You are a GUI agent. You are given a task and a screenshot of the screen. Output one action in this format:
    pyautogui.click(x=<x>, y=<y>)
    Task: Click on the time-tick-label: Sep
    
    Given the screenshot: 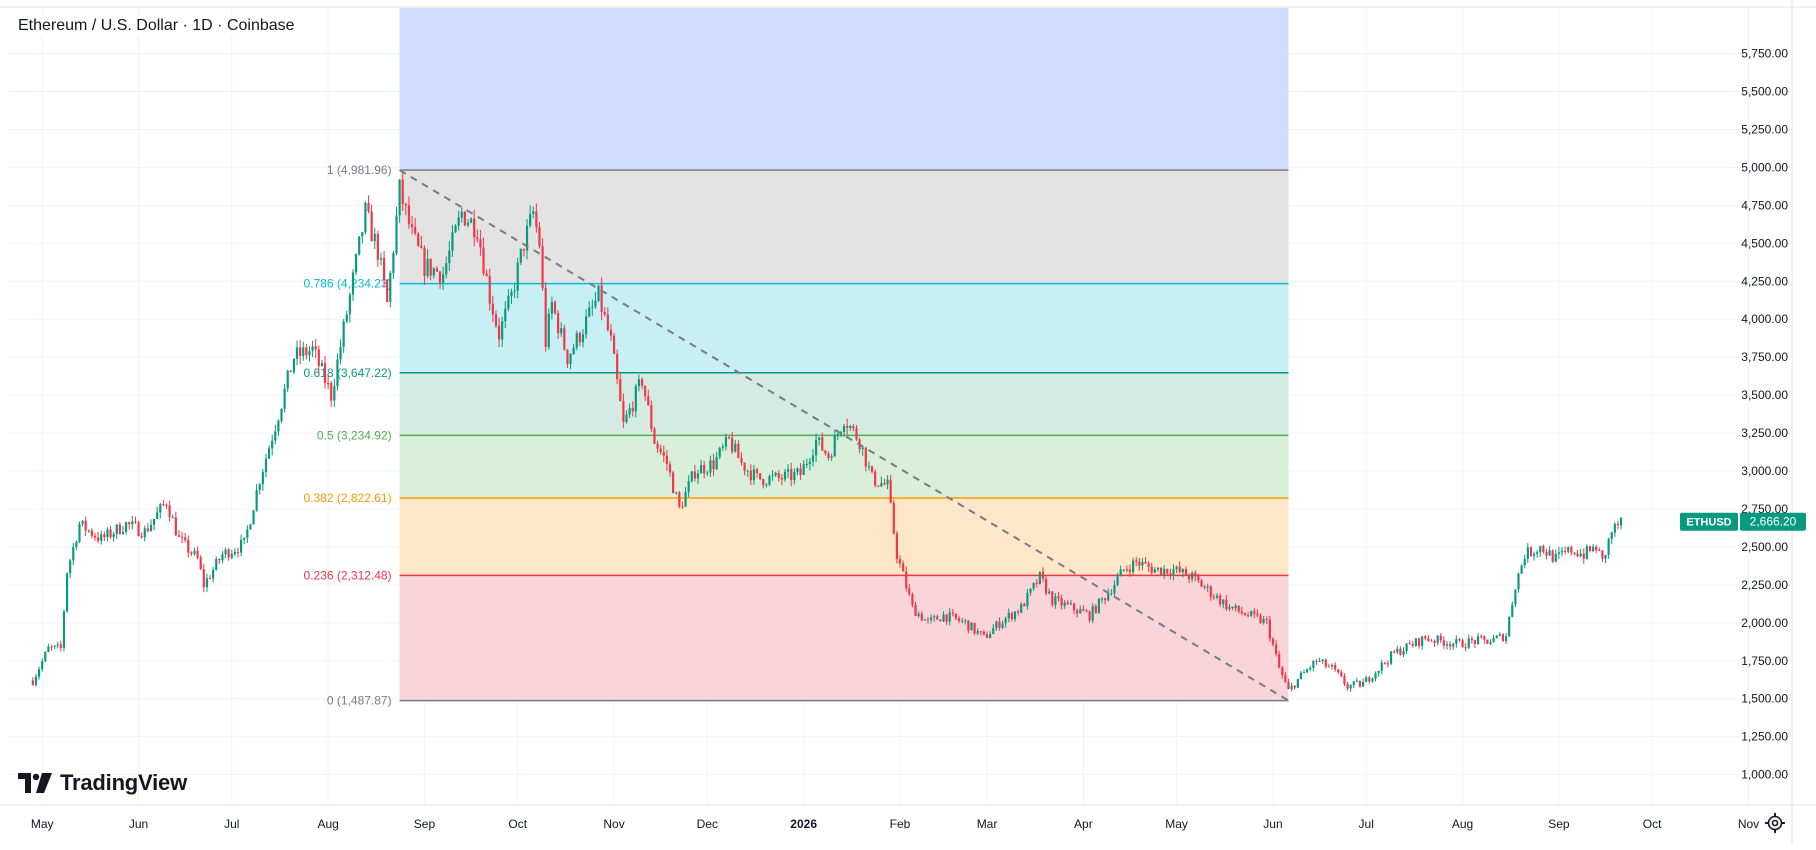 What is the action you would take?
    pyautogui.click(x=1559, y=824)
    